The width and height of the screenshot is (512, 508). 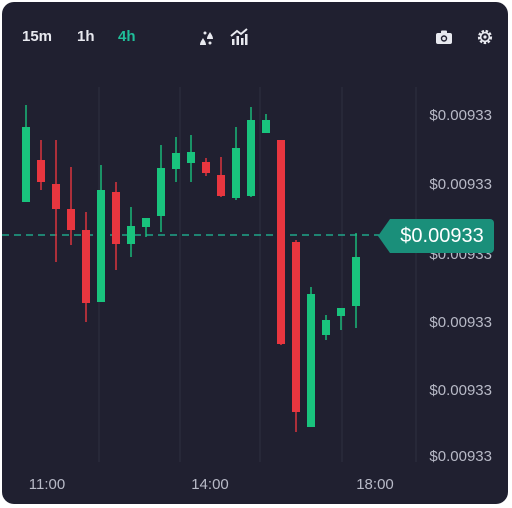 What do you see at coordinates (239, 37) in the screenshot?
I see `chart-type-icon` at bounding box center [239, 37].